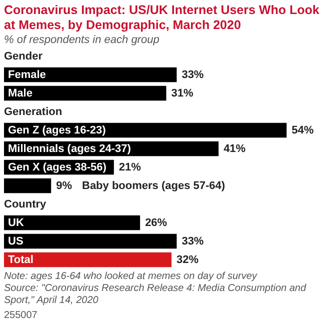 The image size is (324, 323). Describe the element at coordinates (303, 130) in the screenshot. I see `data-label: 54%` at that location.